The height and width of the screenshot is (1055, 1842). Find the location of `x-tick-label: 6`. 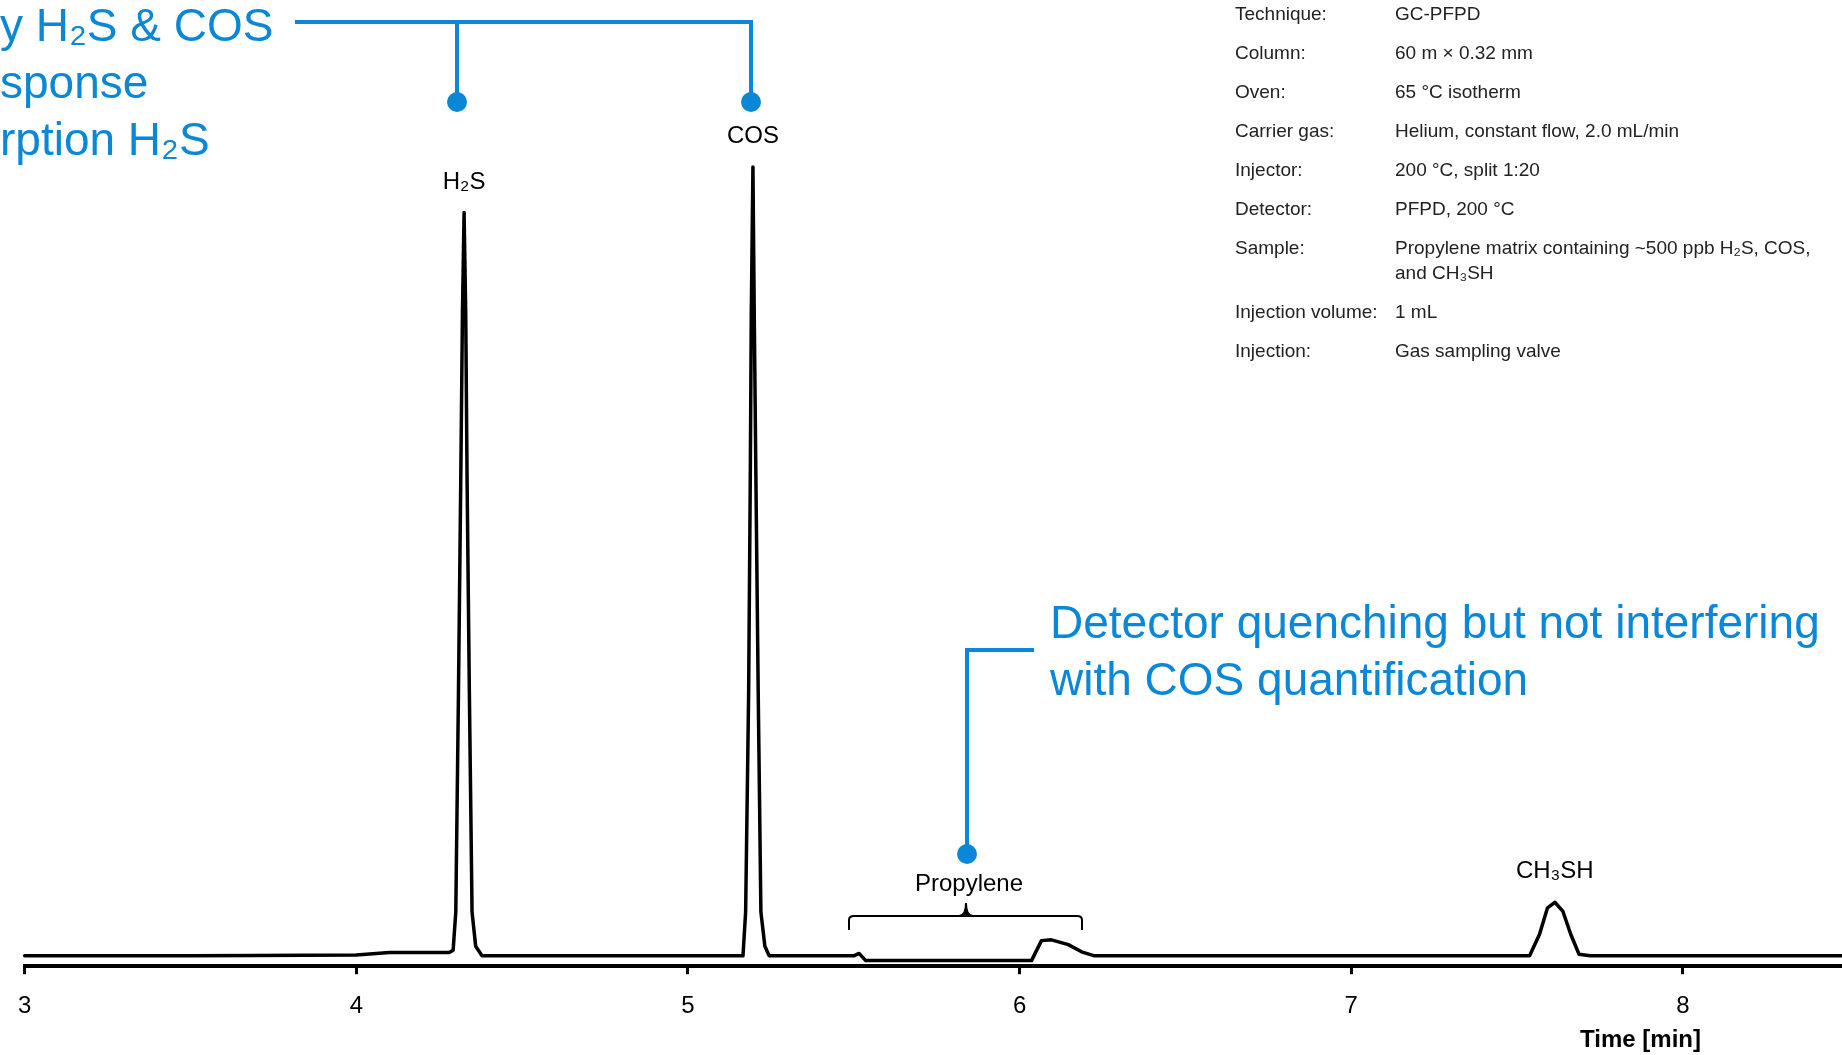

x-tick-label: 6 is located at coordinates (1019, 1005).